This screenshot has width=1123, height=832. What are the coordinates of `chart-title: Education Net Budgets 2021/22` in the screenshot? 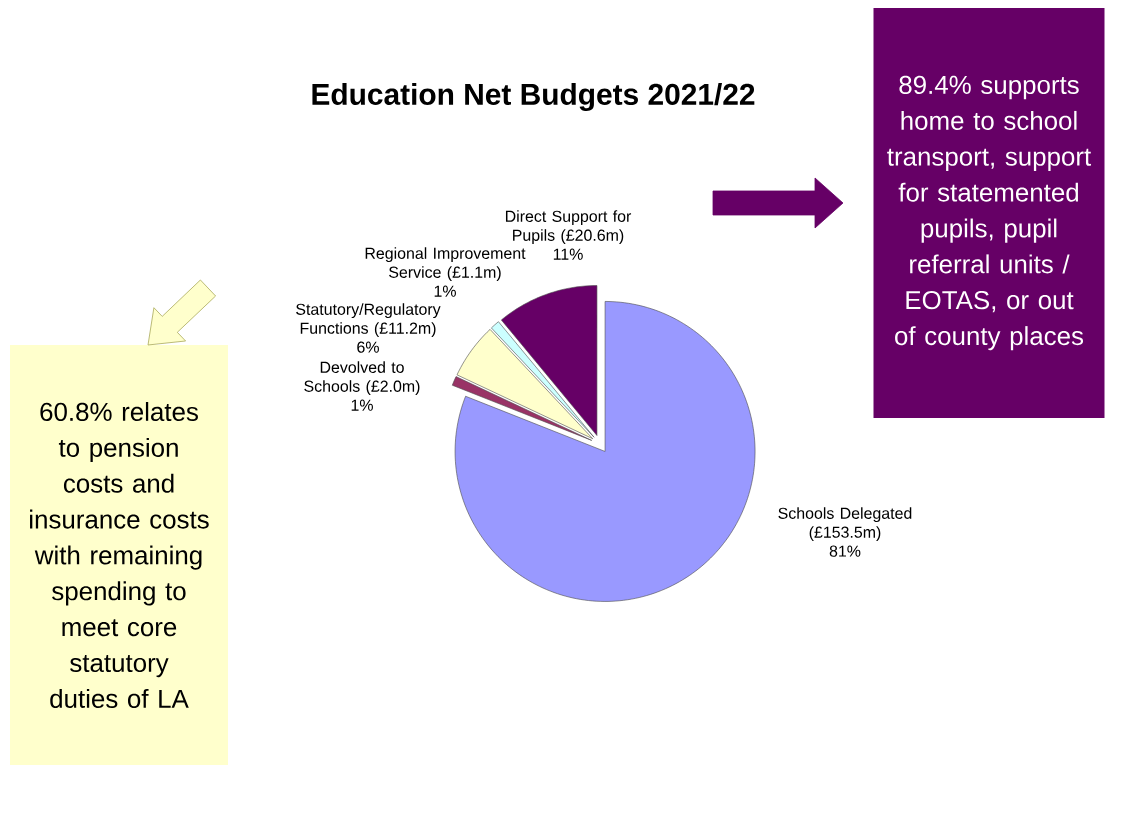 It's located at (533, 97).